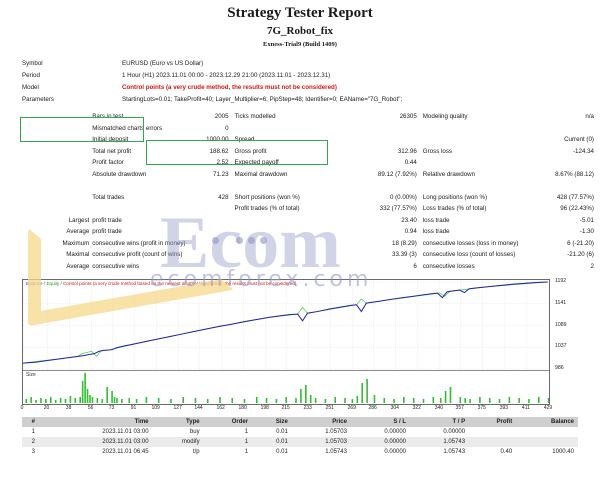  I want to click on x-tick-label: 215, so click(285, 408).